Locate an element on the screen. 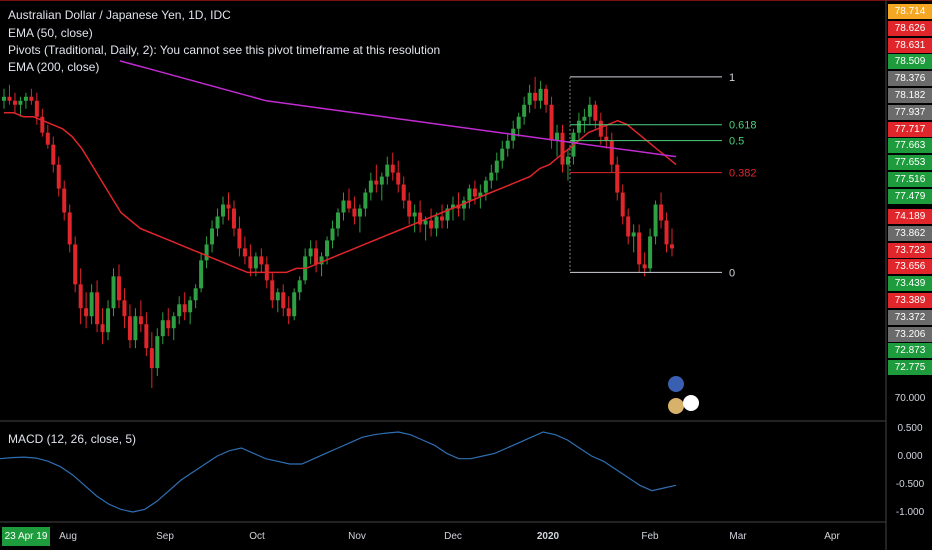  price-axis-badge: 72.873 is located at coordinates (910, 351).